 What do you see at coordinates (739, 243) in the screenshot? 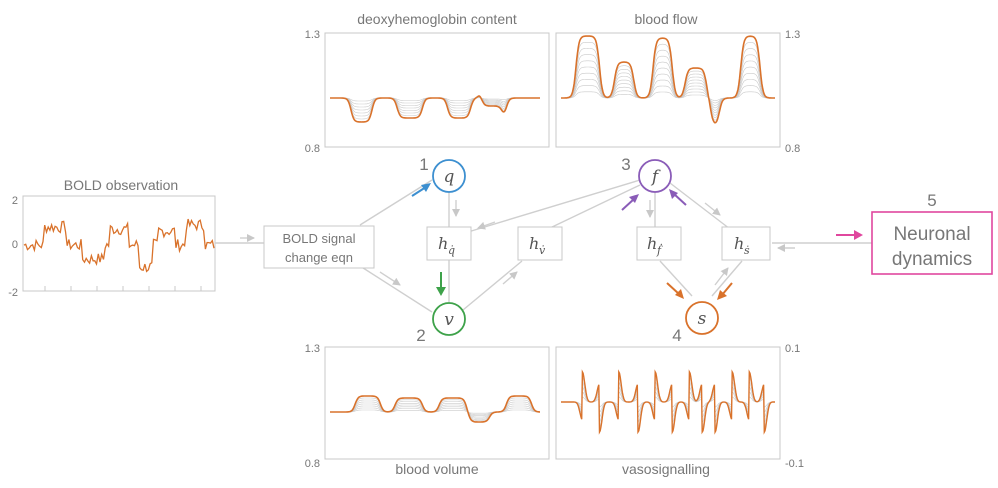
I see `h-s-base: h` at bounding box center [739, 243].